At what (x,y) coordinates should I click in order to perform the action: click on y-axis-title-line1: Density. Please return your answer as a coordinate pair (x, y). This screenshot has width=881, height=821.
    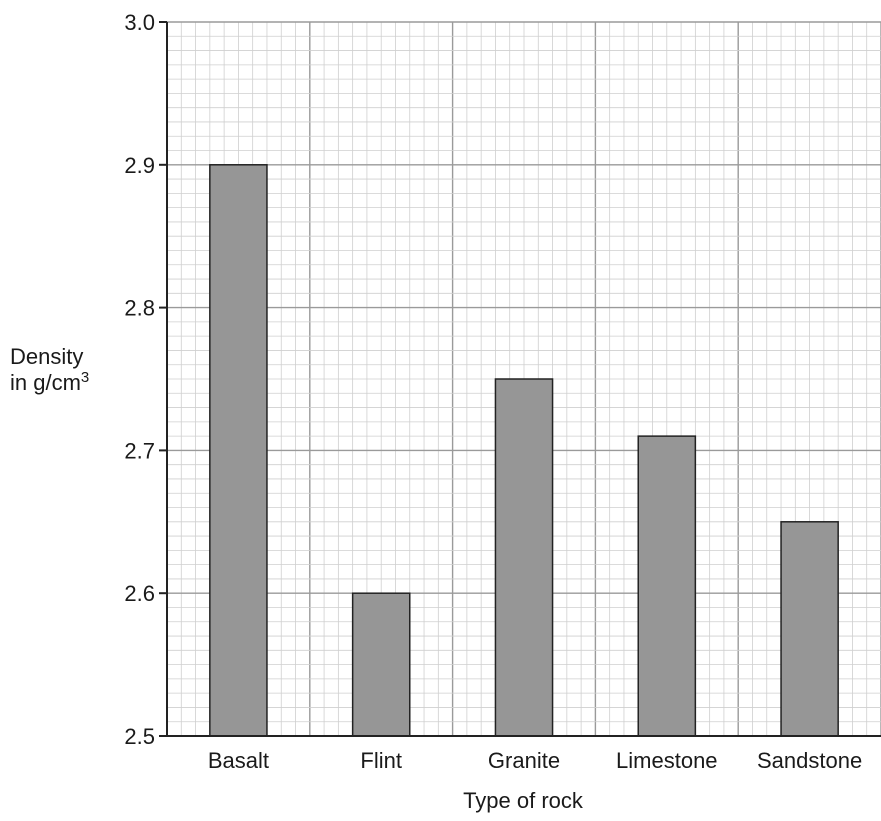
    Looking at the image, I should click on (46, 356).